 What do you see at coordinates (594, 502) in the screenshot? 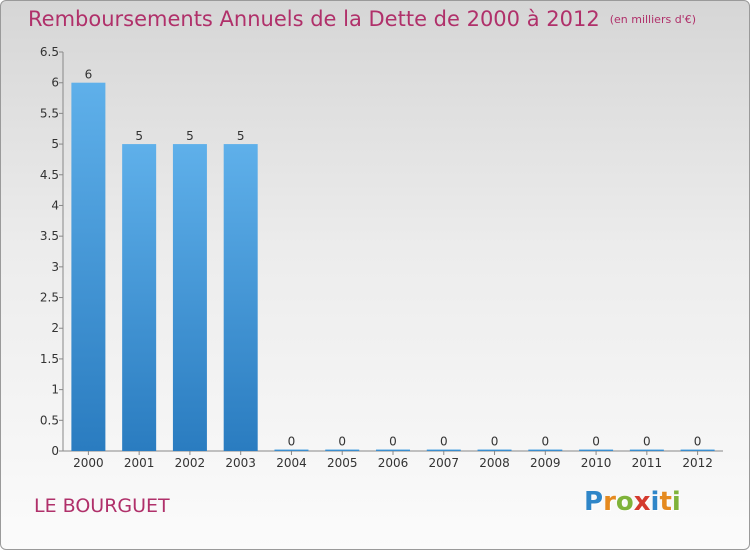
I see `logo-letter: P` at bounding box center [594, 502].